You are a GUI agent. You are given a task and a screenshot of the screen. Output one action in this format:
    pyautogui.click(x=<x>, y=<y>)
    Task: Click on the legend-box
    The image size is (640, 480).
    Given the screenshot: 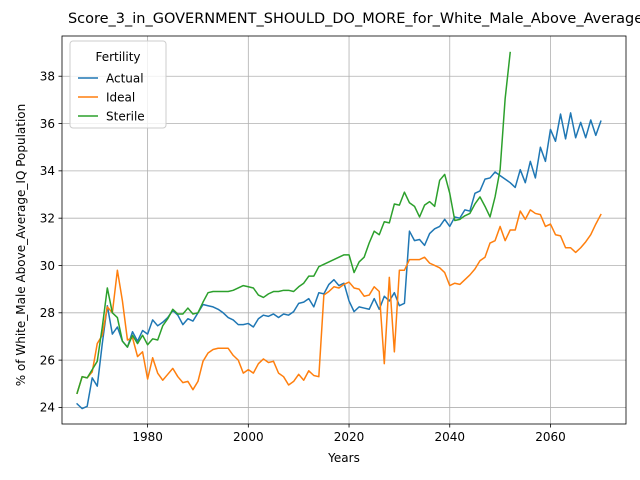 What is the action you would take?
    pyautogui.click(x=118, y=84)
    